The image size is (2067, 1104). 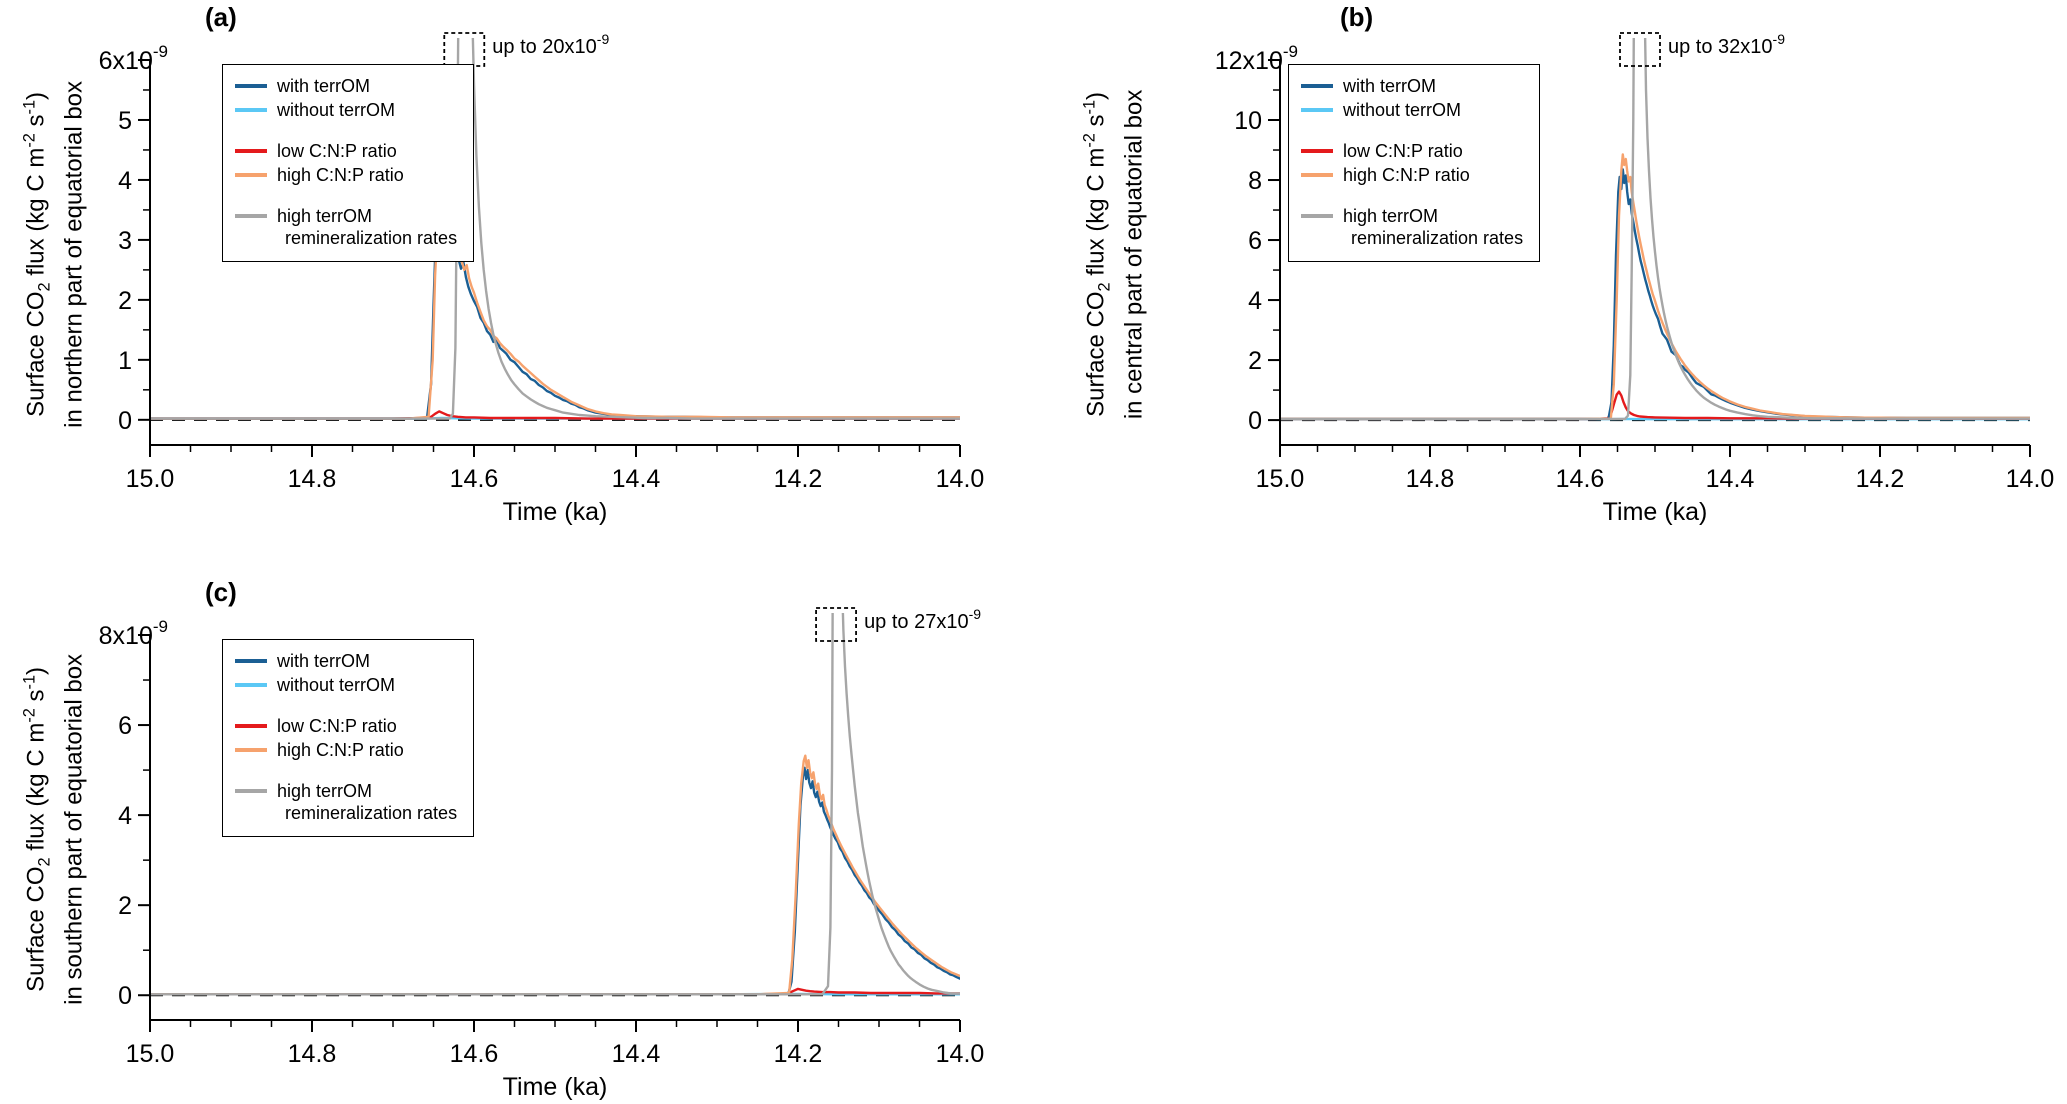 What do you see at coordinates (836, 624) in the screenshot?
I see `offscale-annotation-box` at bounding box center [836, 624].